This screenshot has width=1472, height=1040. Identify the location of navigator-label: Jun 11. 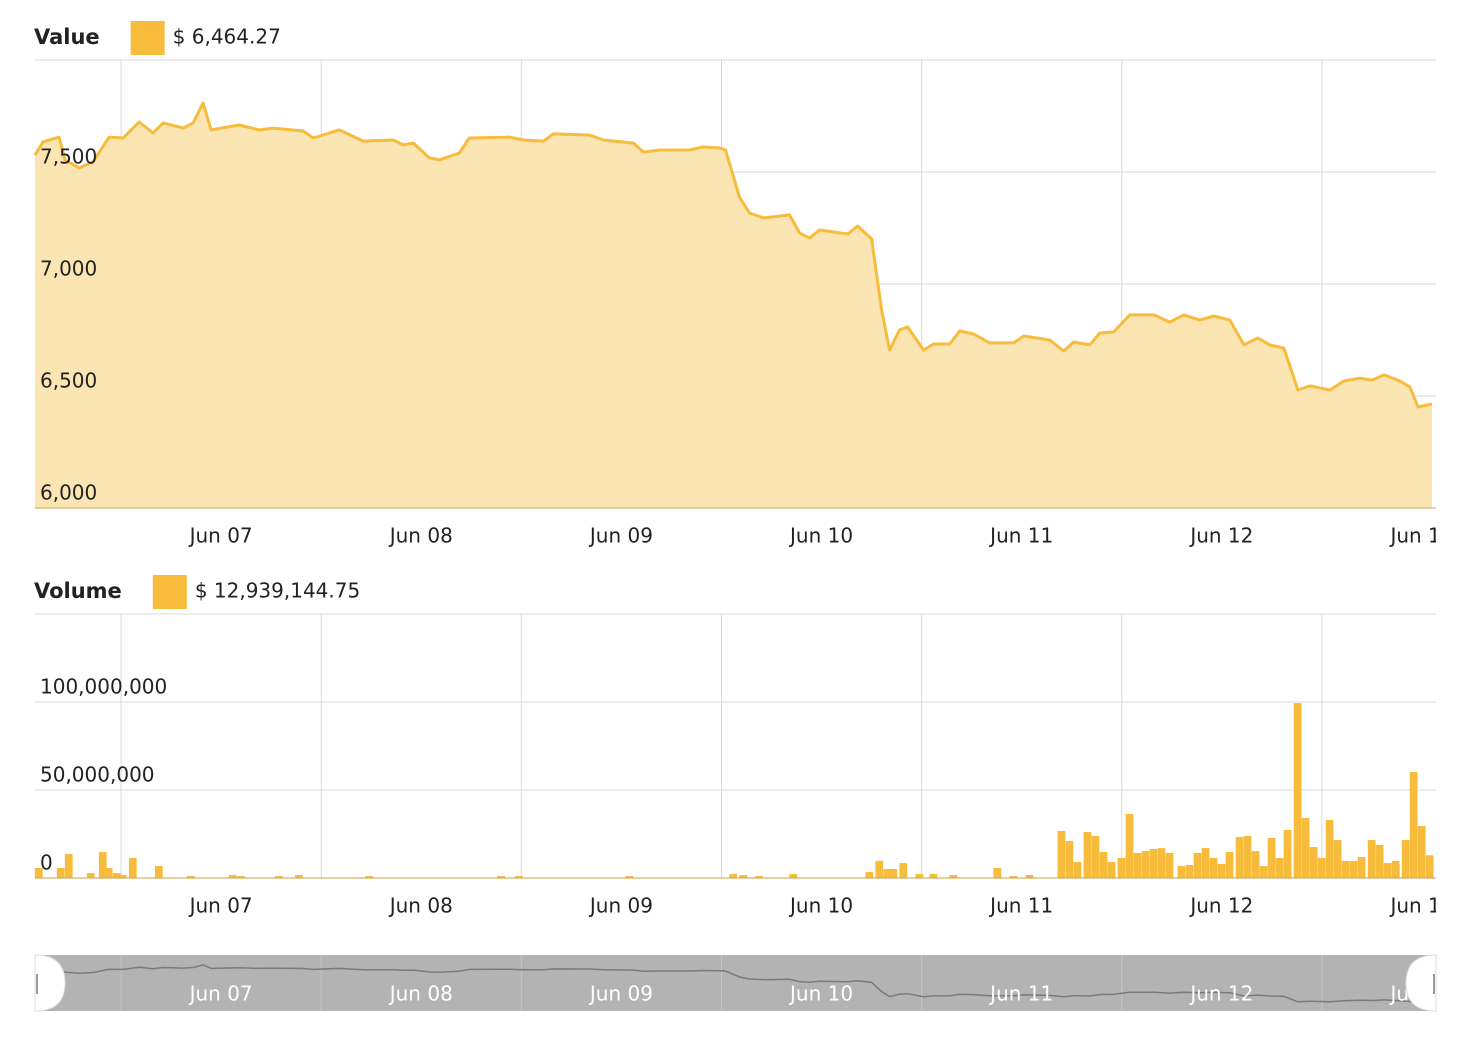
(1020, 994).